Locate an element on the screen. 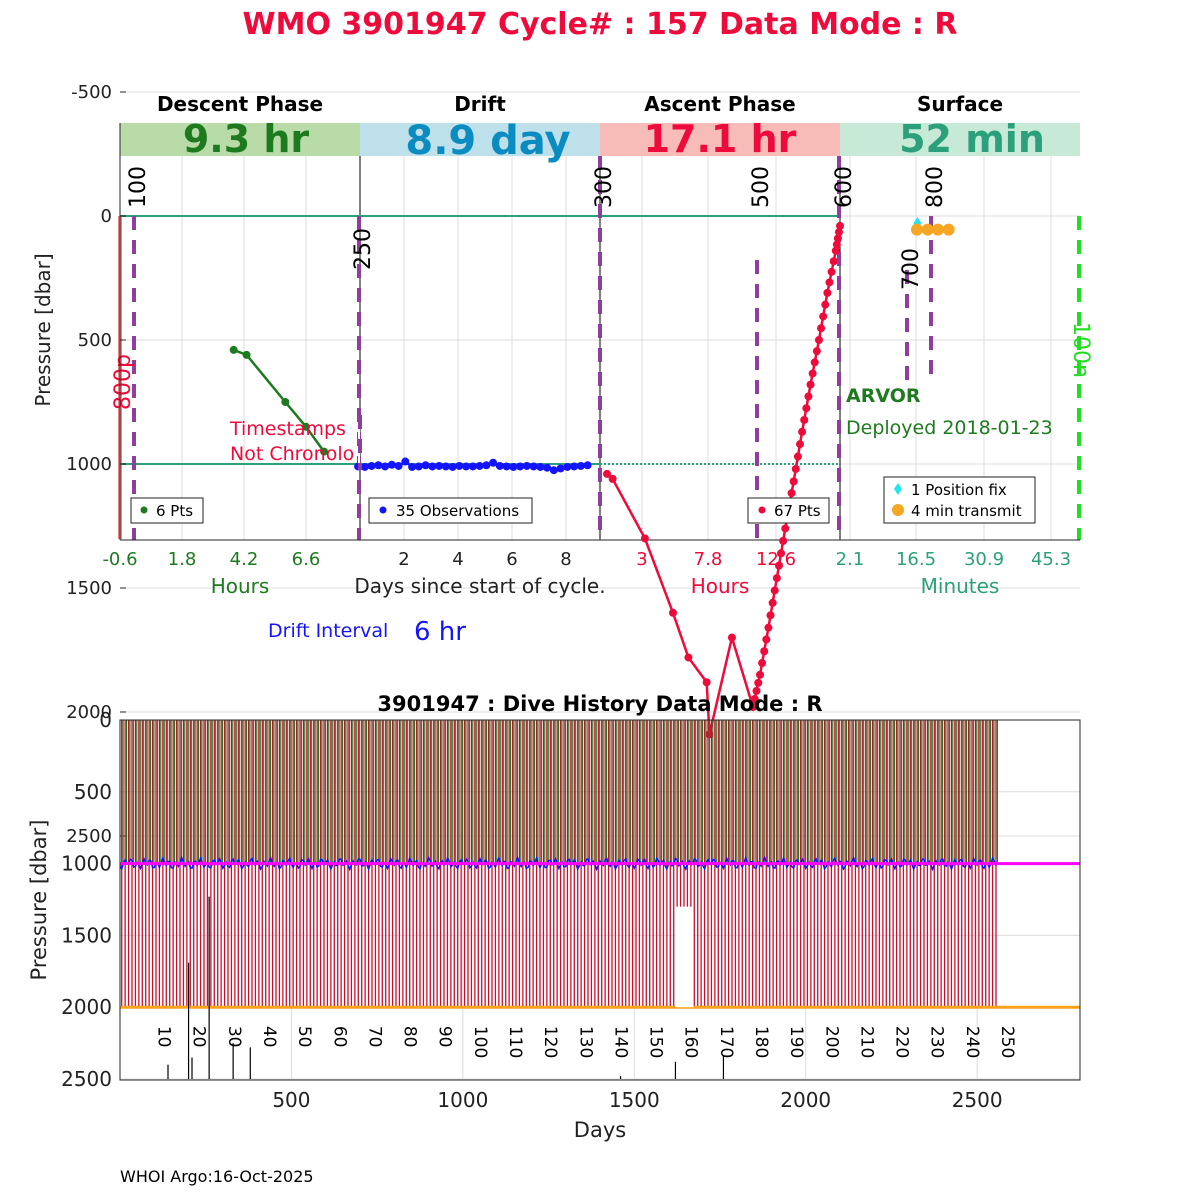  descent-x-unit: Hours is located at coordinates (240, 586).